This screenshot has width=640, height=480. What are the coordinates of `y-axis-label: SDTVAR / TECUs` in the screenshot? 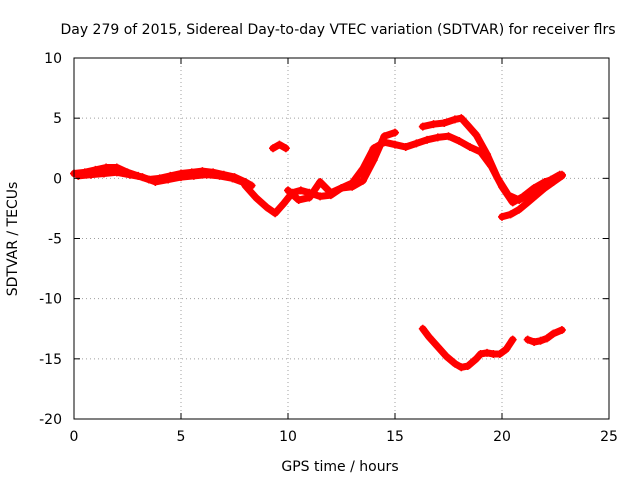 It's located at (13, 239).